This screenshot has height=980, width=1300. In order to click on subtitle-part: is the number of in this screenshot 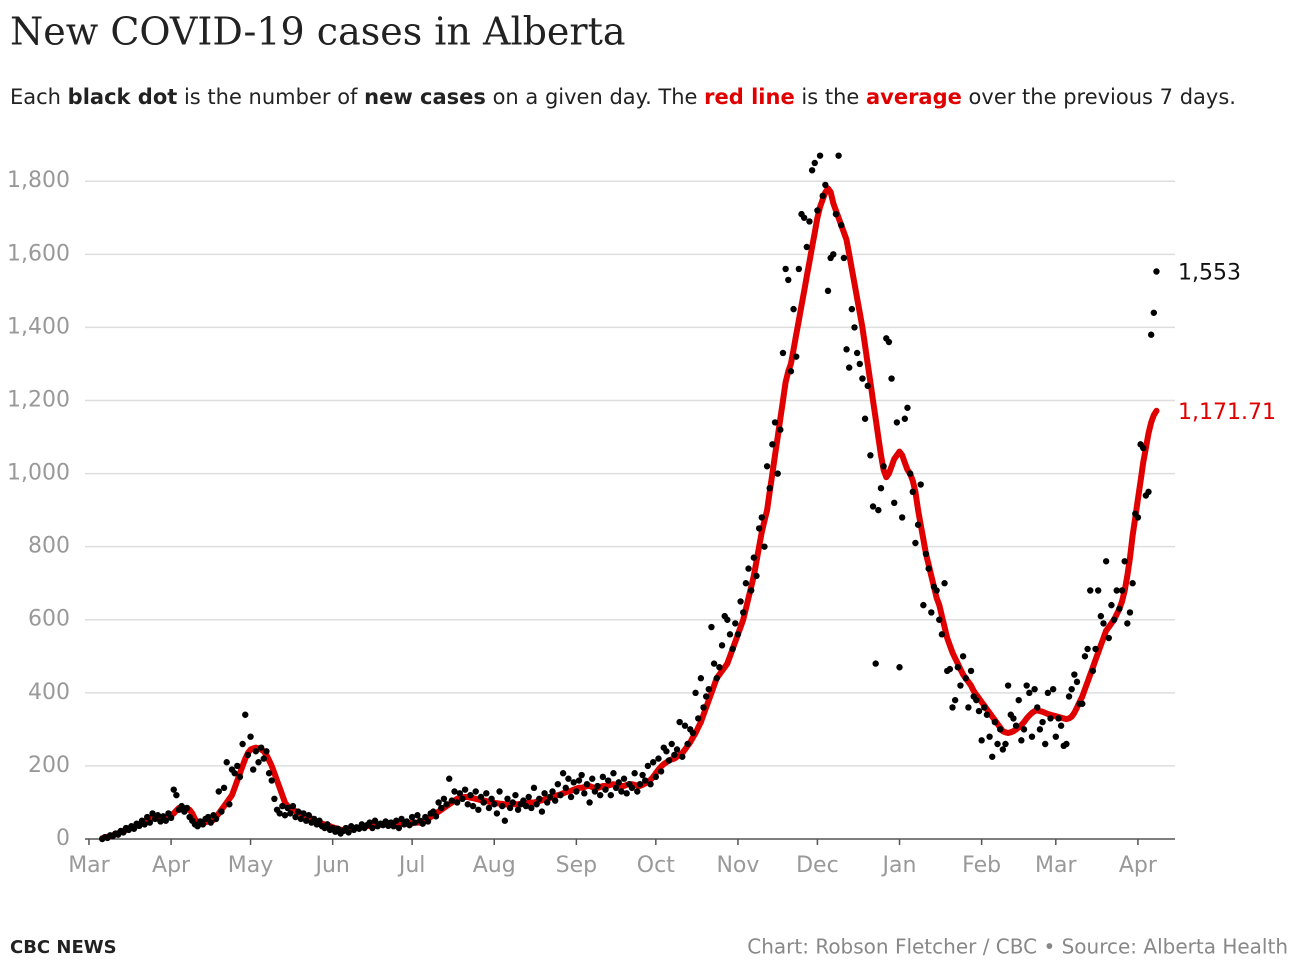, I will do `click(270, 97)`.